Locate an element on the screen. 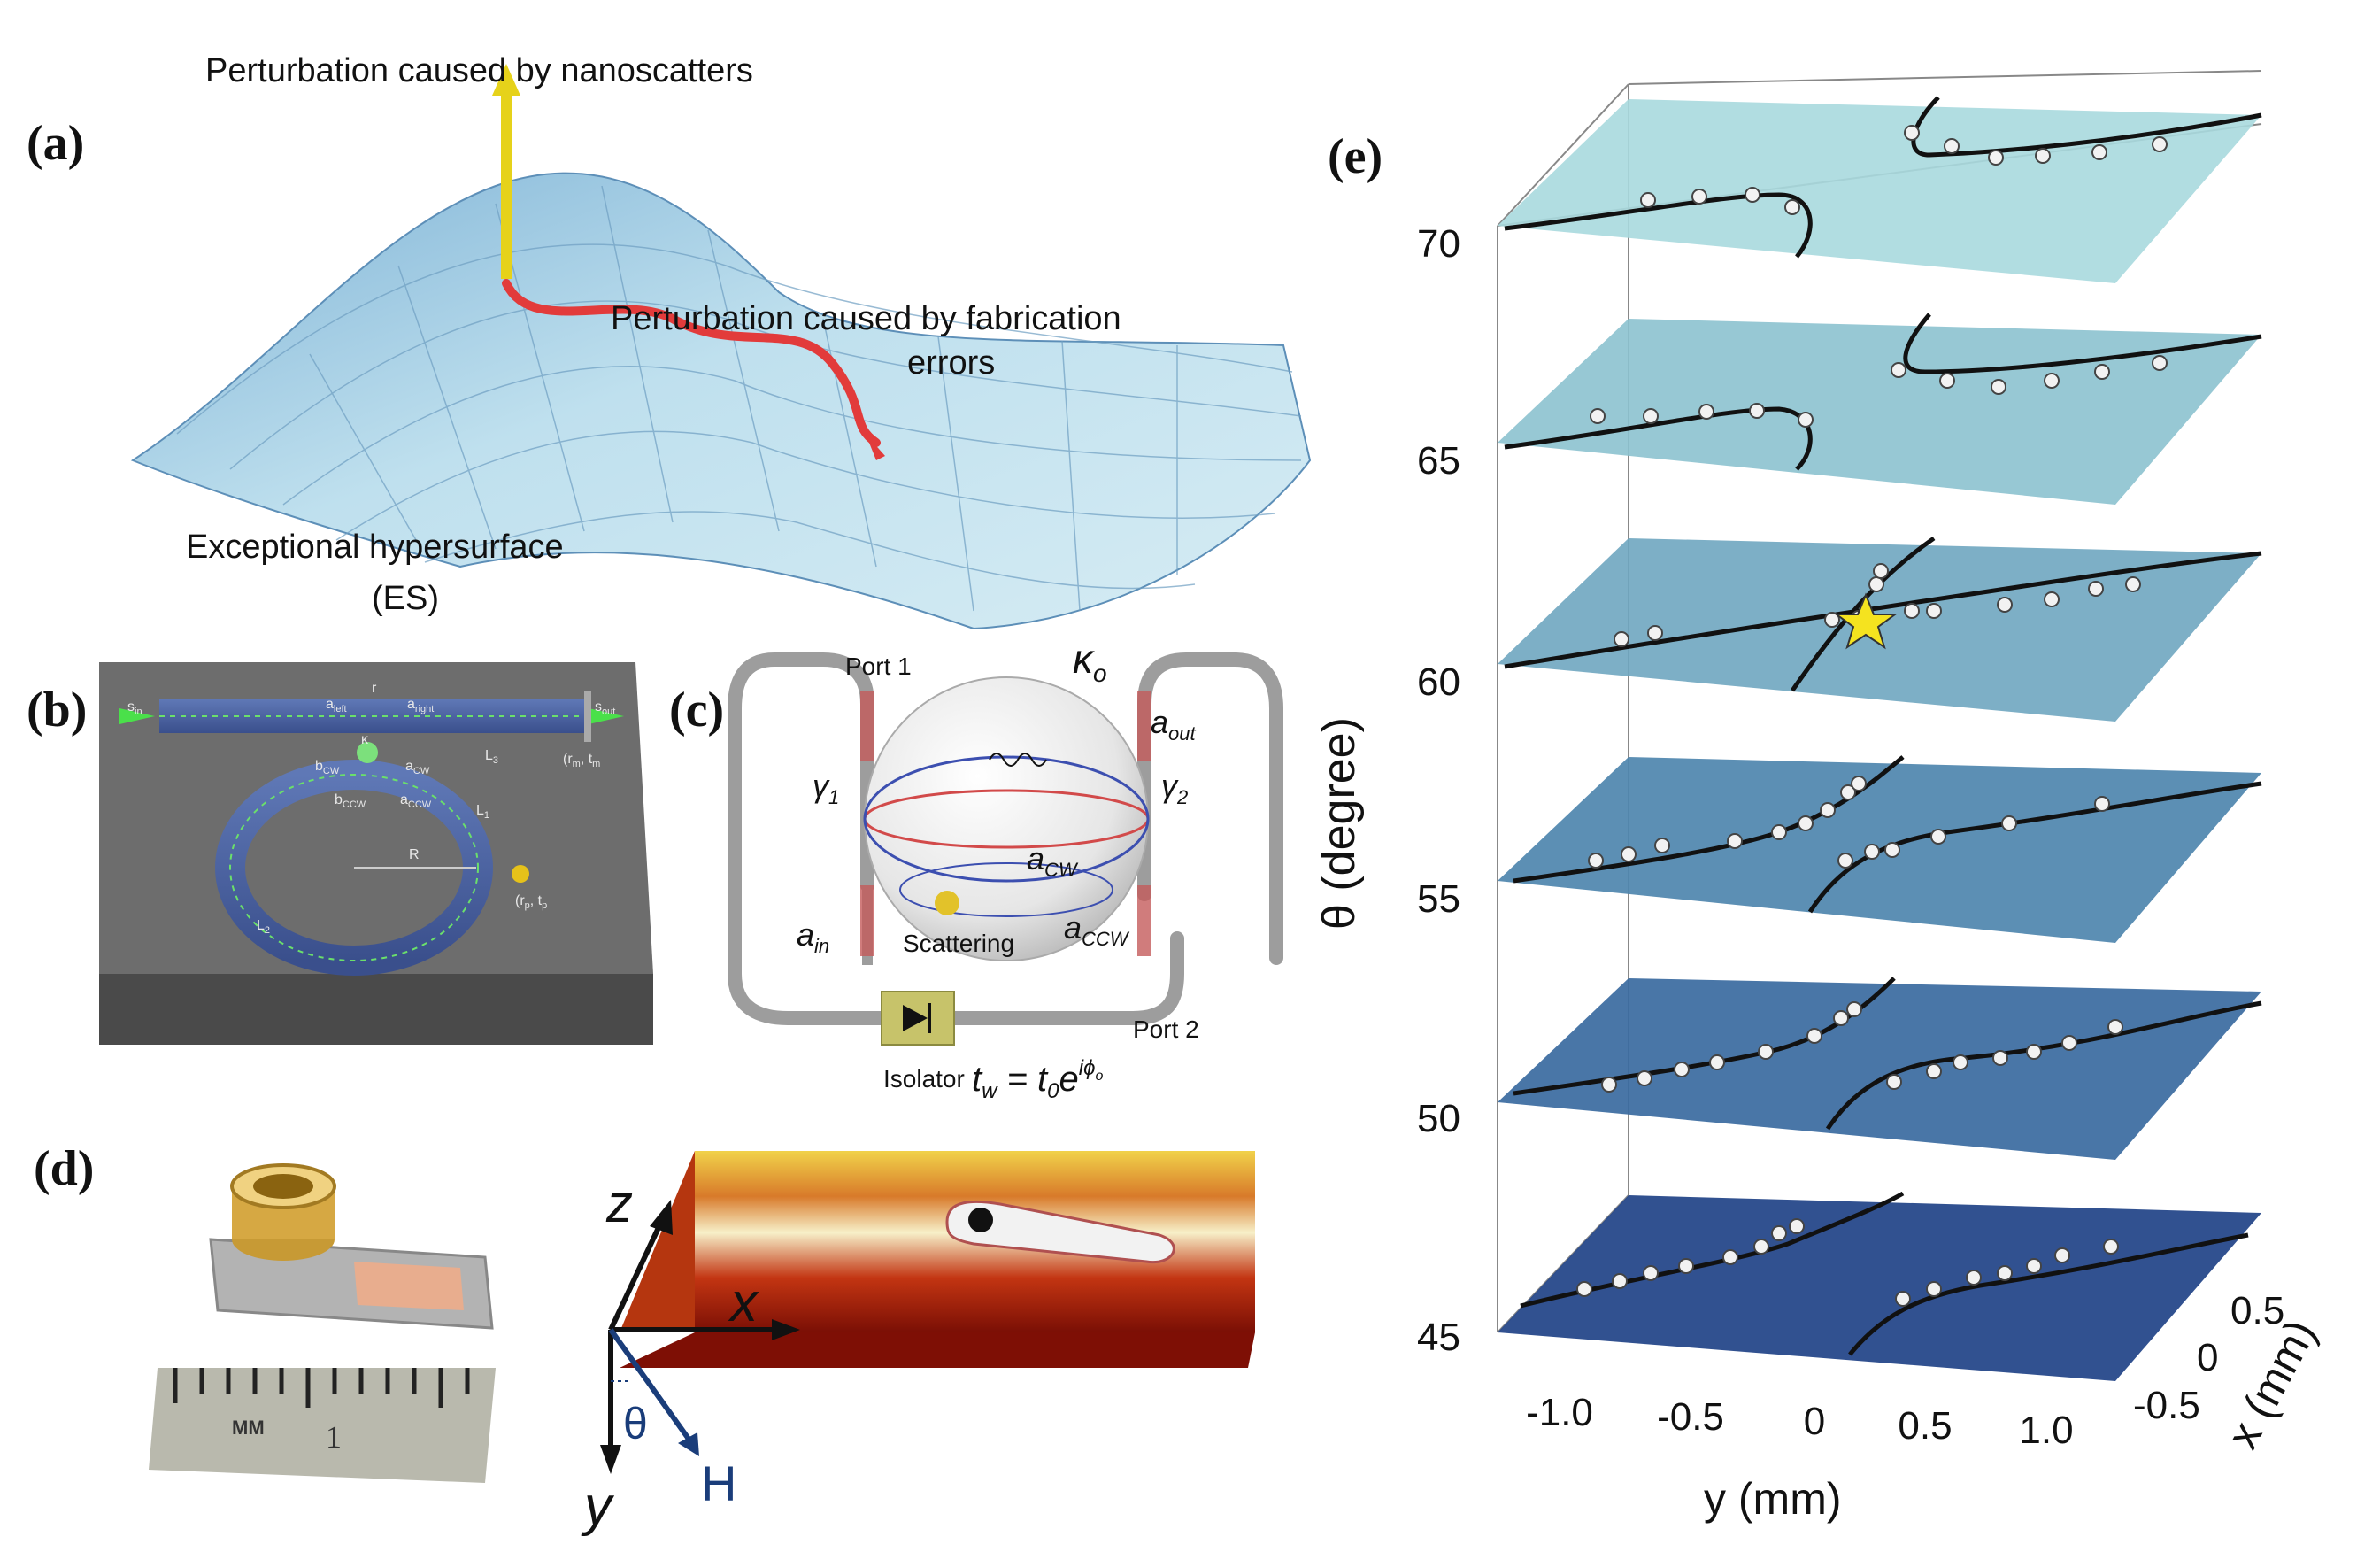 This screenshot has width=2380, height=1552. exponent: iϕ is located at coordinates (1087, 1068).